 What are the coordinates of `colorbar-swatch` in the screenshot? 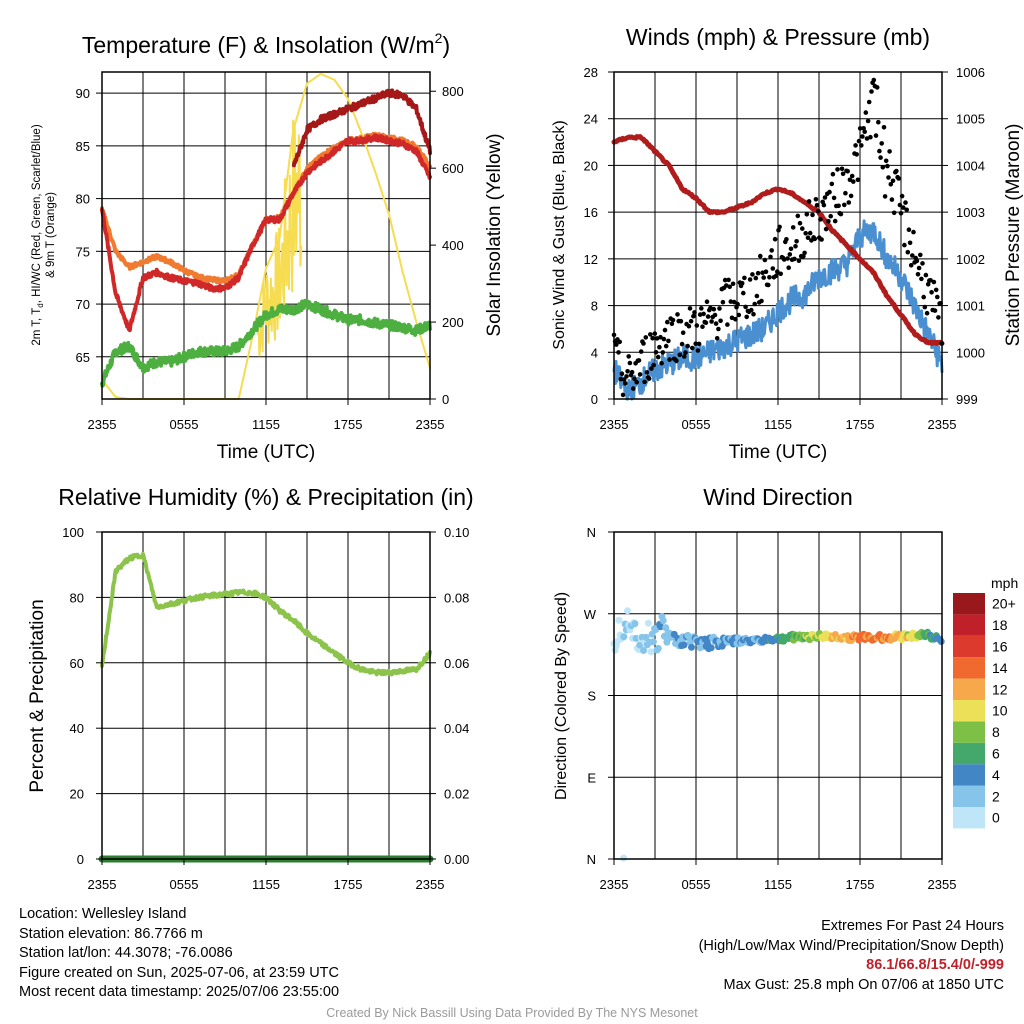 It's located at (969, 625).